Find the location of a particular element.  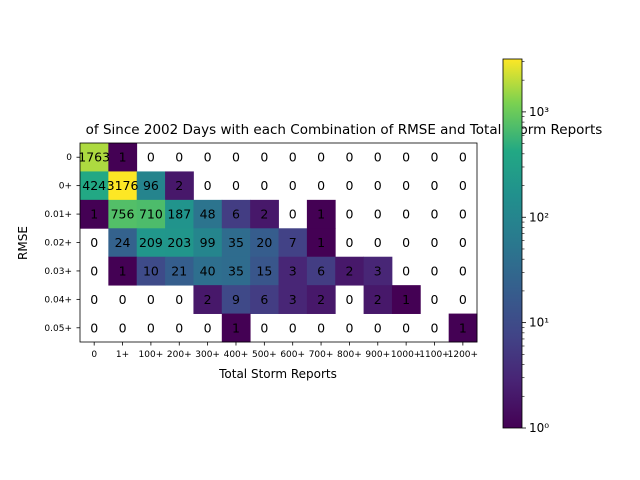

cell-value-label: 35 is located at coordinates (236, 242).